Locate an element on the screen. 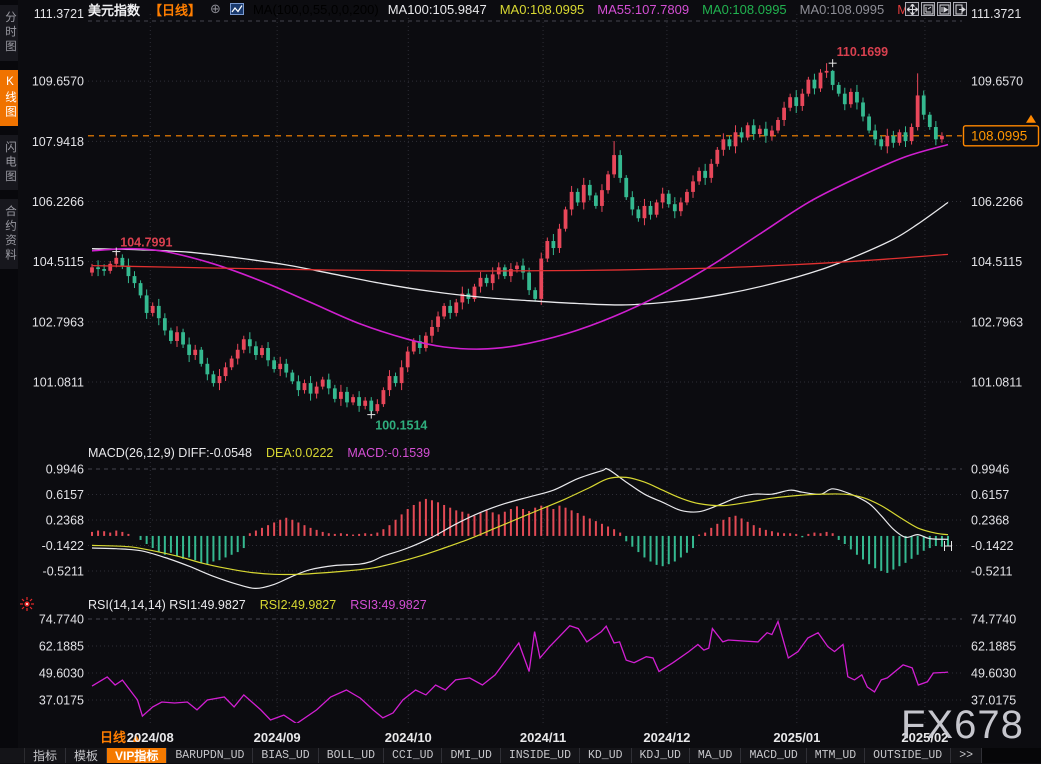 Image resolution: width=1041 pixels, height=764 pixels. pane-shrink-icon is located at coordinates (928, 9).